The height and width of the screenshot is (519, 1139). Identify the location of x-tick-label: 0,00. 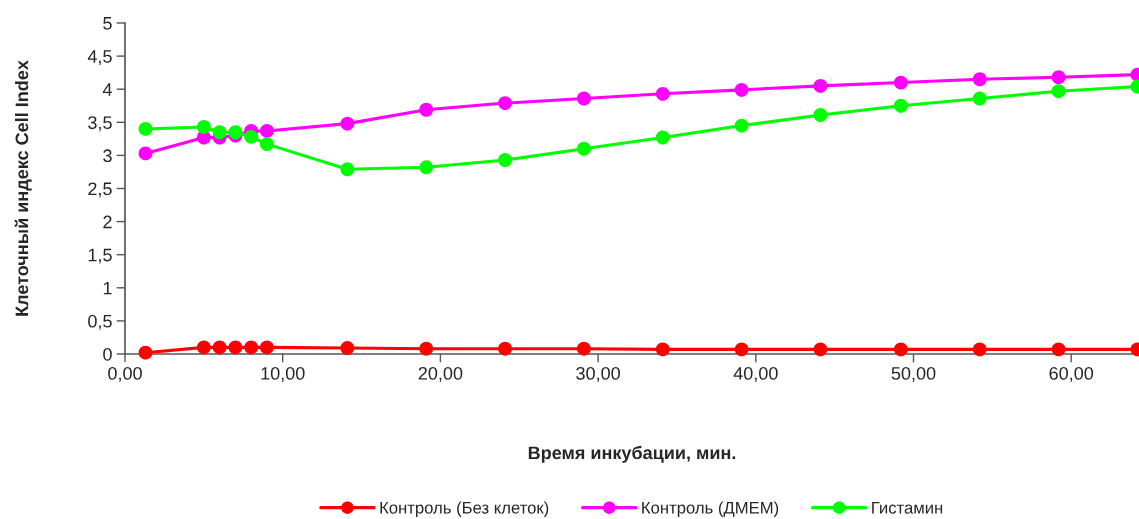
(125, 374).